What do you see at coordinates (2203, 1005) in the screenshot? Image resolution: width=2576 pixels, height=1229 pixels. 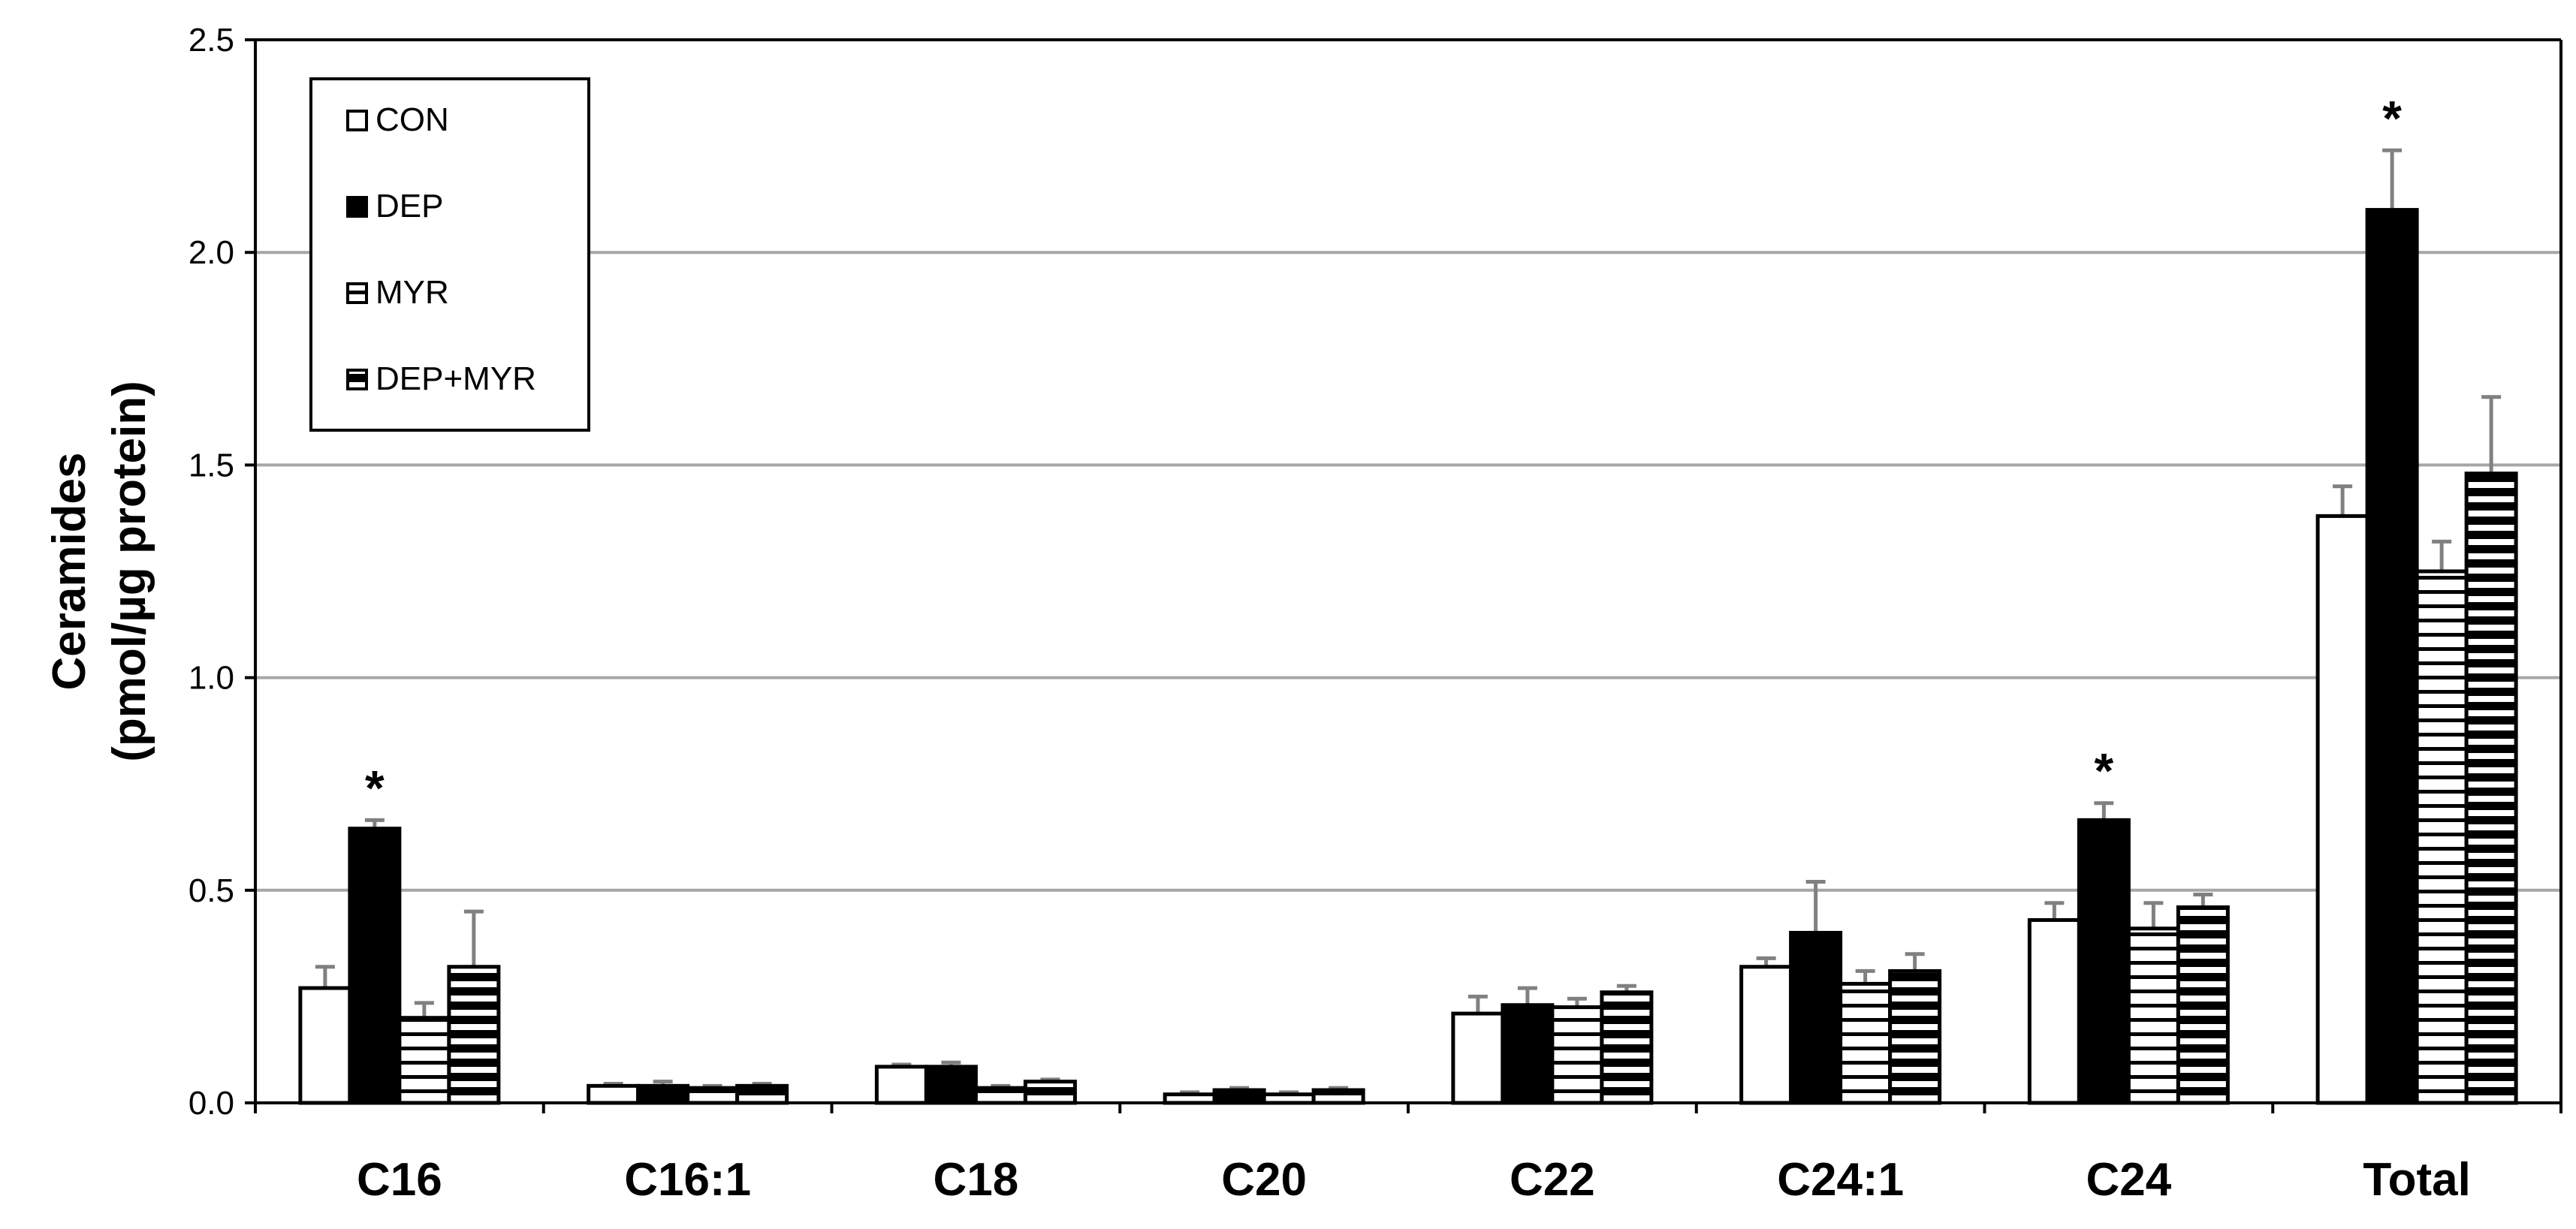 I see `bar-dep-myr-c24` at bounding box center [2203, 1005].